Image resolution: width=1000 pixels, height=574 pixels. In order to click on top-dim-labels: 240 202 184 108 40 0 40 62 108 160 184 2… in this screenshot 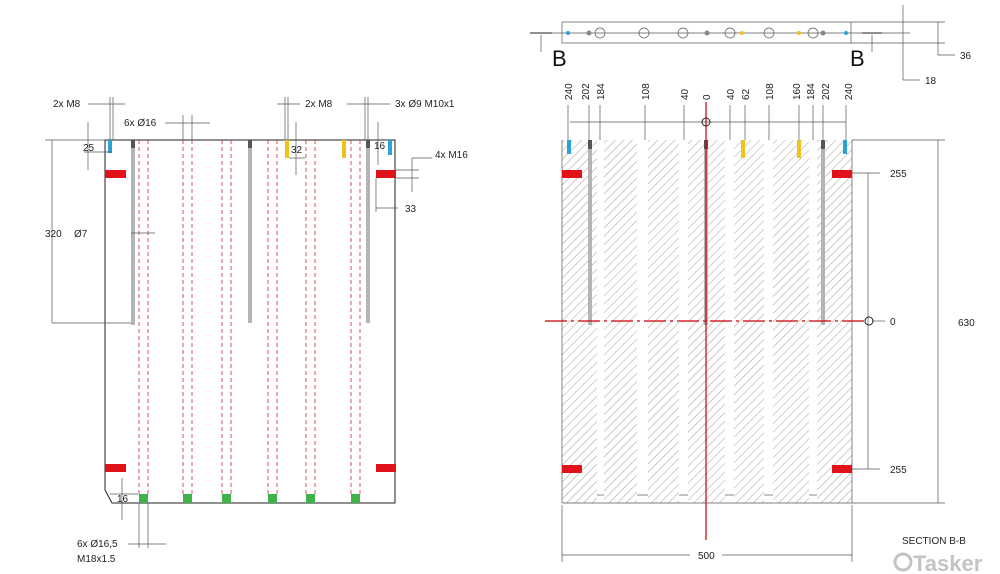, I will do `click(709, 91)`.